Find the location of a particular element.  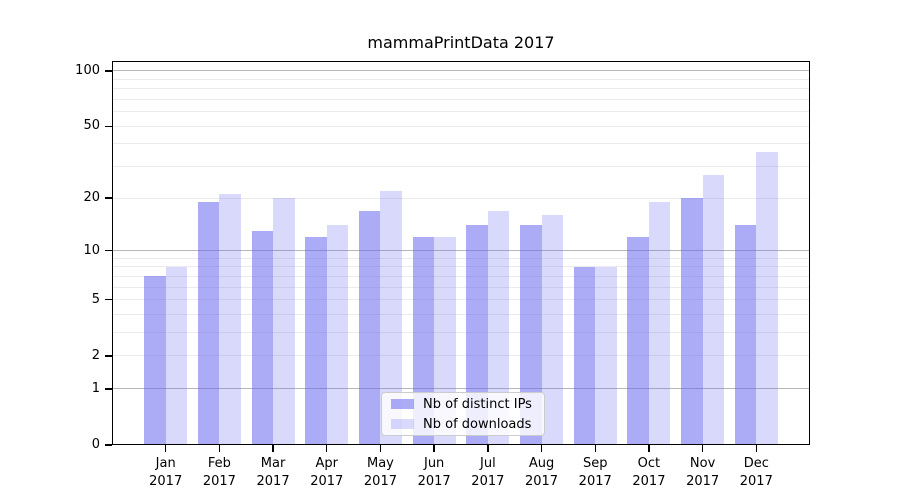

x-tick-label-jun: Jun 2017 is located at coordinates (434, 472).